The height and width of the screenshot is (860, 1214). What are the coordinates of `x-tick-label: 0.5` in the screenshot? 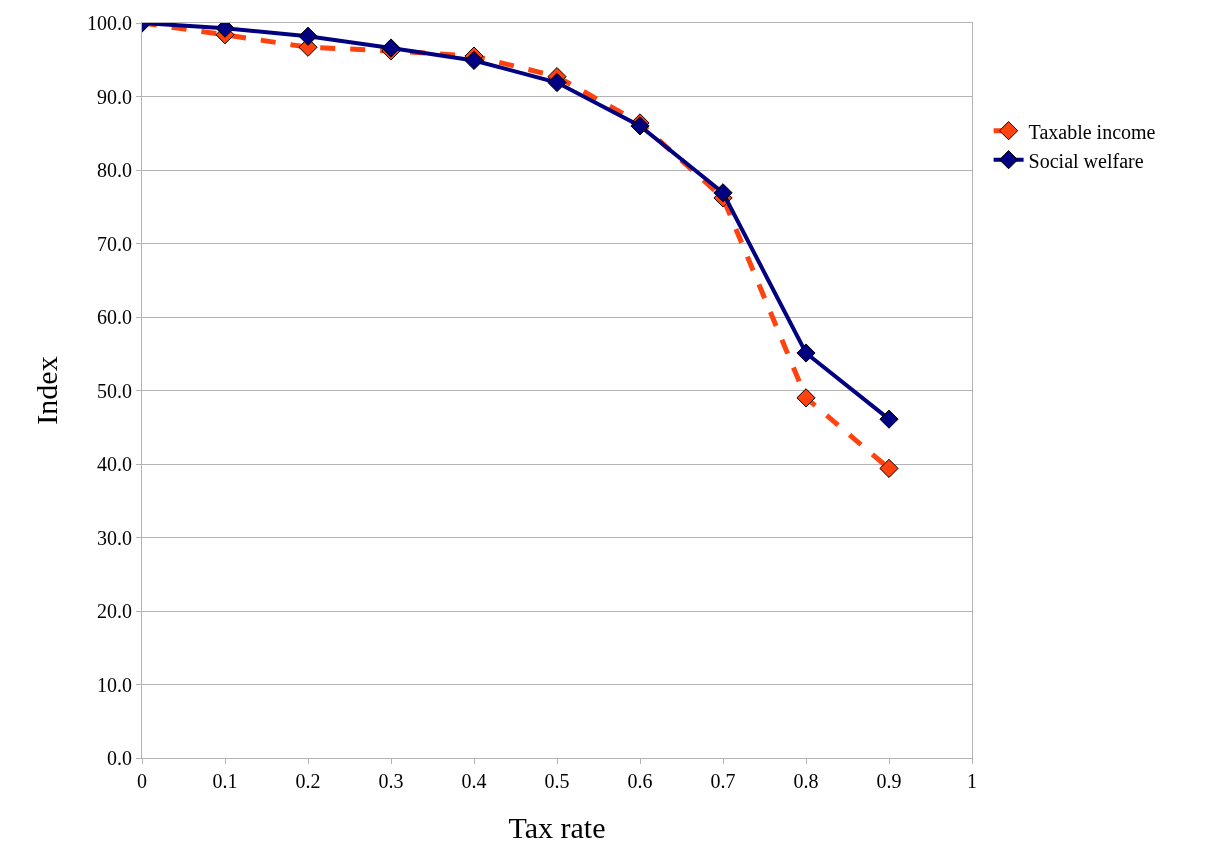 It's located at (557, 781).